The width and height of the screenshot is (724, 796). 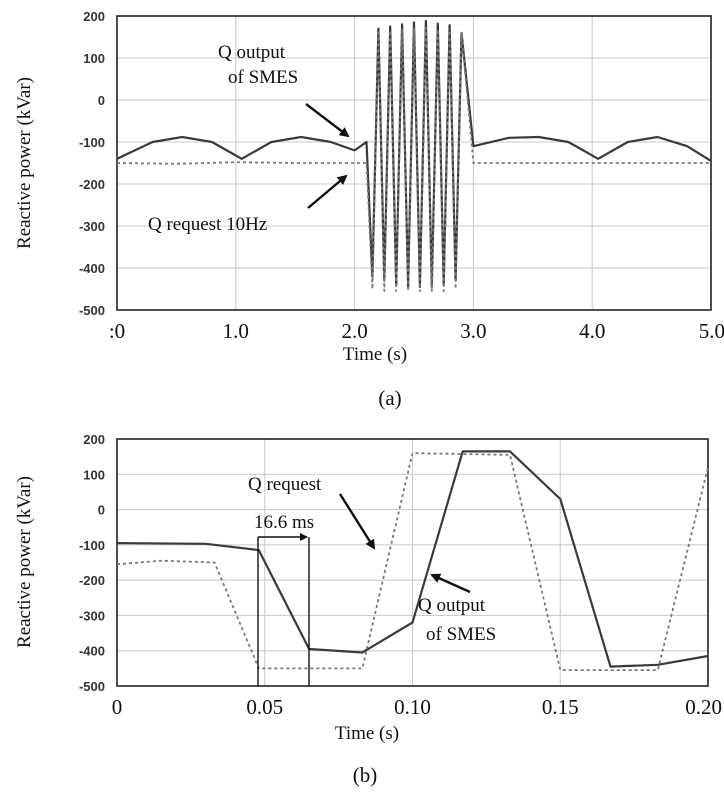 What do you see at coordinates (263, 77) in the screenshot?
I see `annotation-q-output-a-line2: of SMES` at bounding box center [263, 77].